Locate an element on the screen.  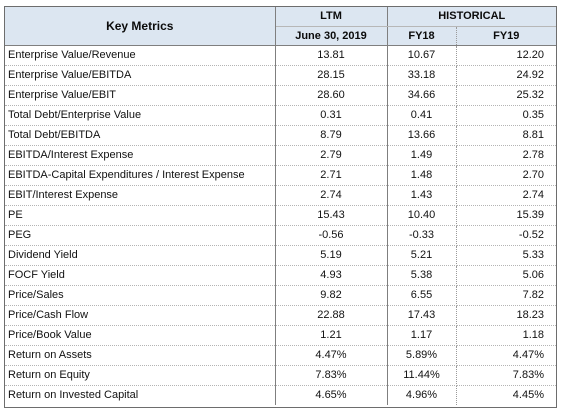
ltm-value: 4.65% is located at coordinates (331, 395).